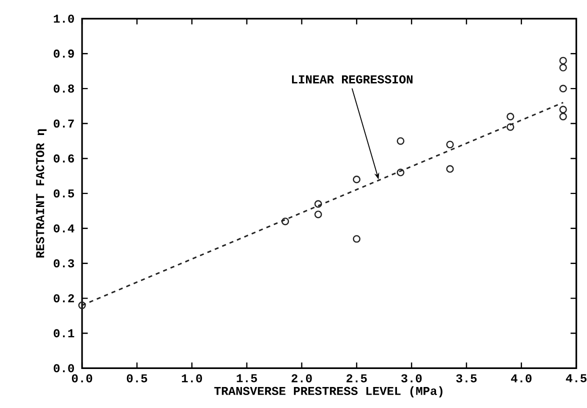 The height and width of the screenshot is (408, 587). What do you see at coordinates (64, 123) in the screenshot?
I see `y-tick-label: 0.7` at bounding box center [64, 123].